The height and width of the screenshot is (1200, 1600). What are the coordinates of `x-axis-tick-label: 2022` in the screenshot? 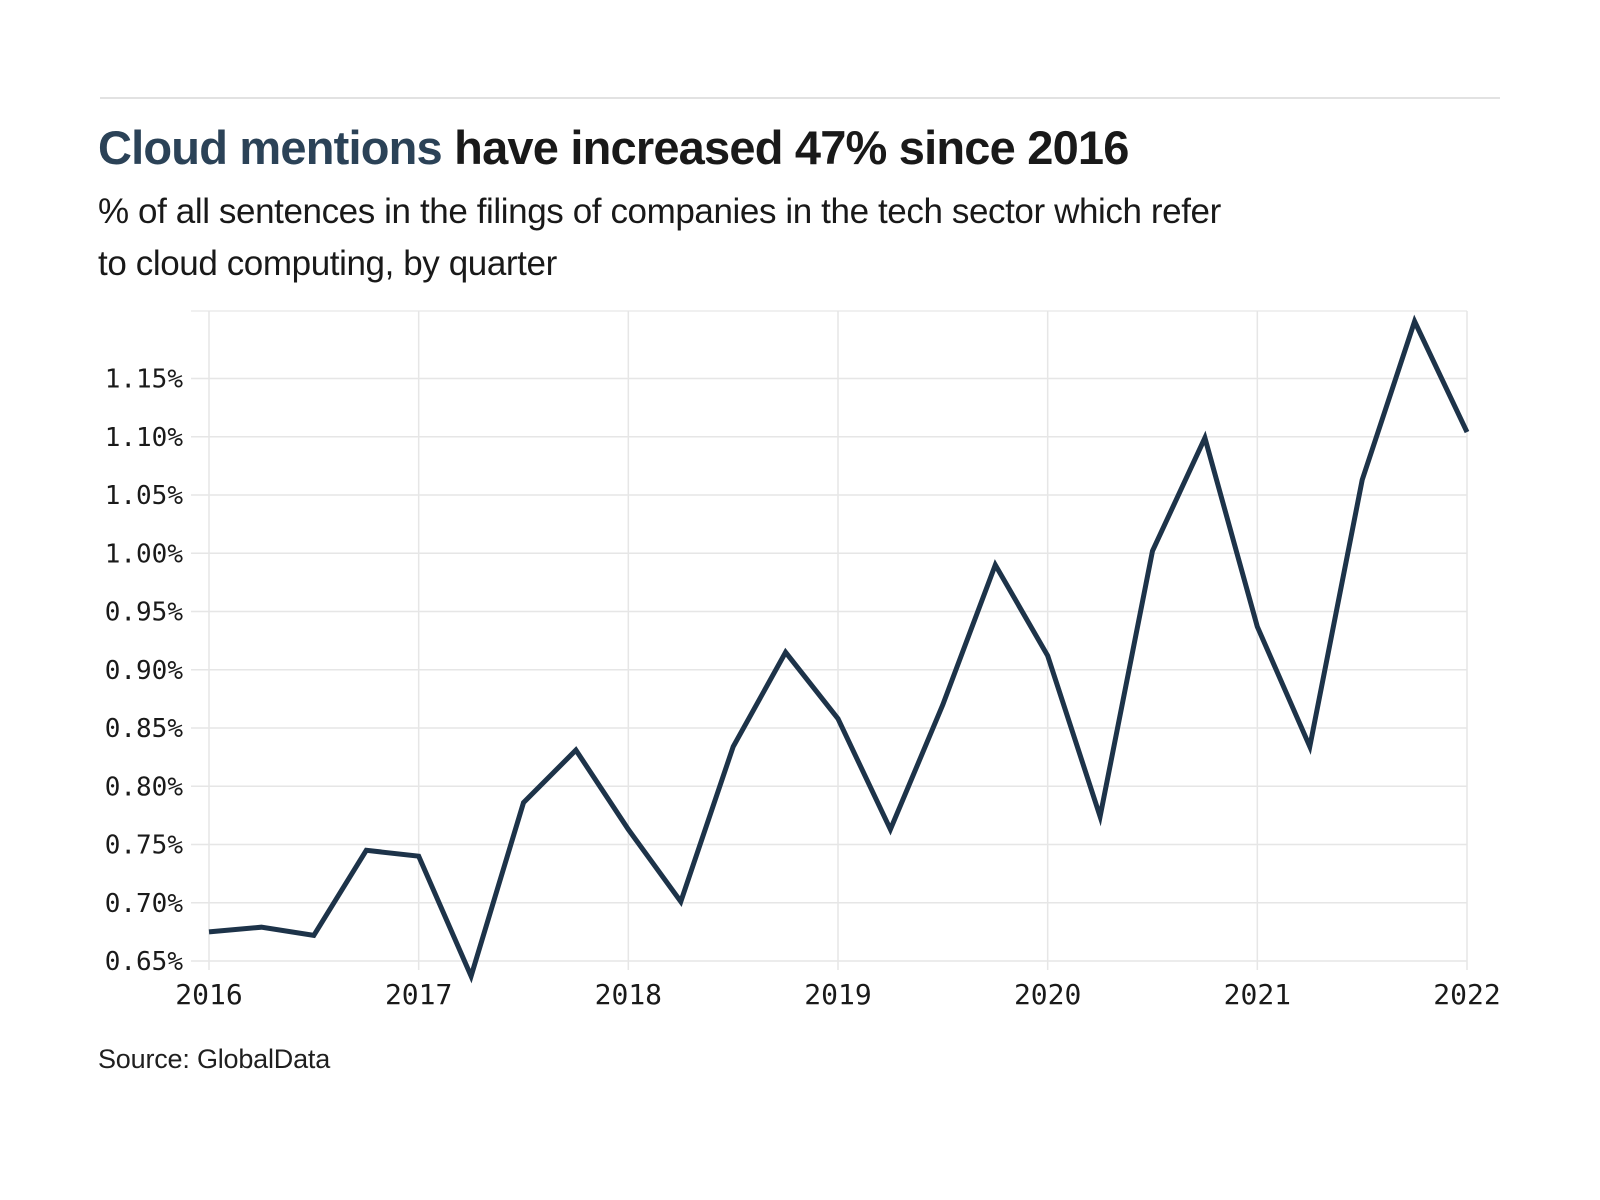 It's located at (1466, 994).